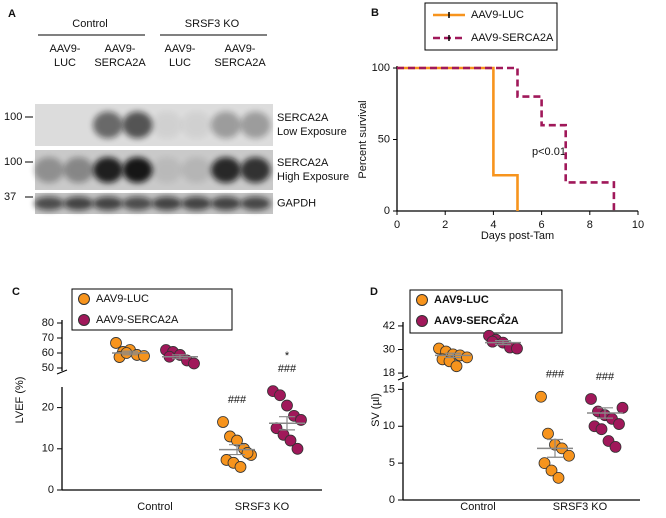 This screenshot has width=666, height=518. I want to click on row-name: SERCA2A, so click(303, 163).